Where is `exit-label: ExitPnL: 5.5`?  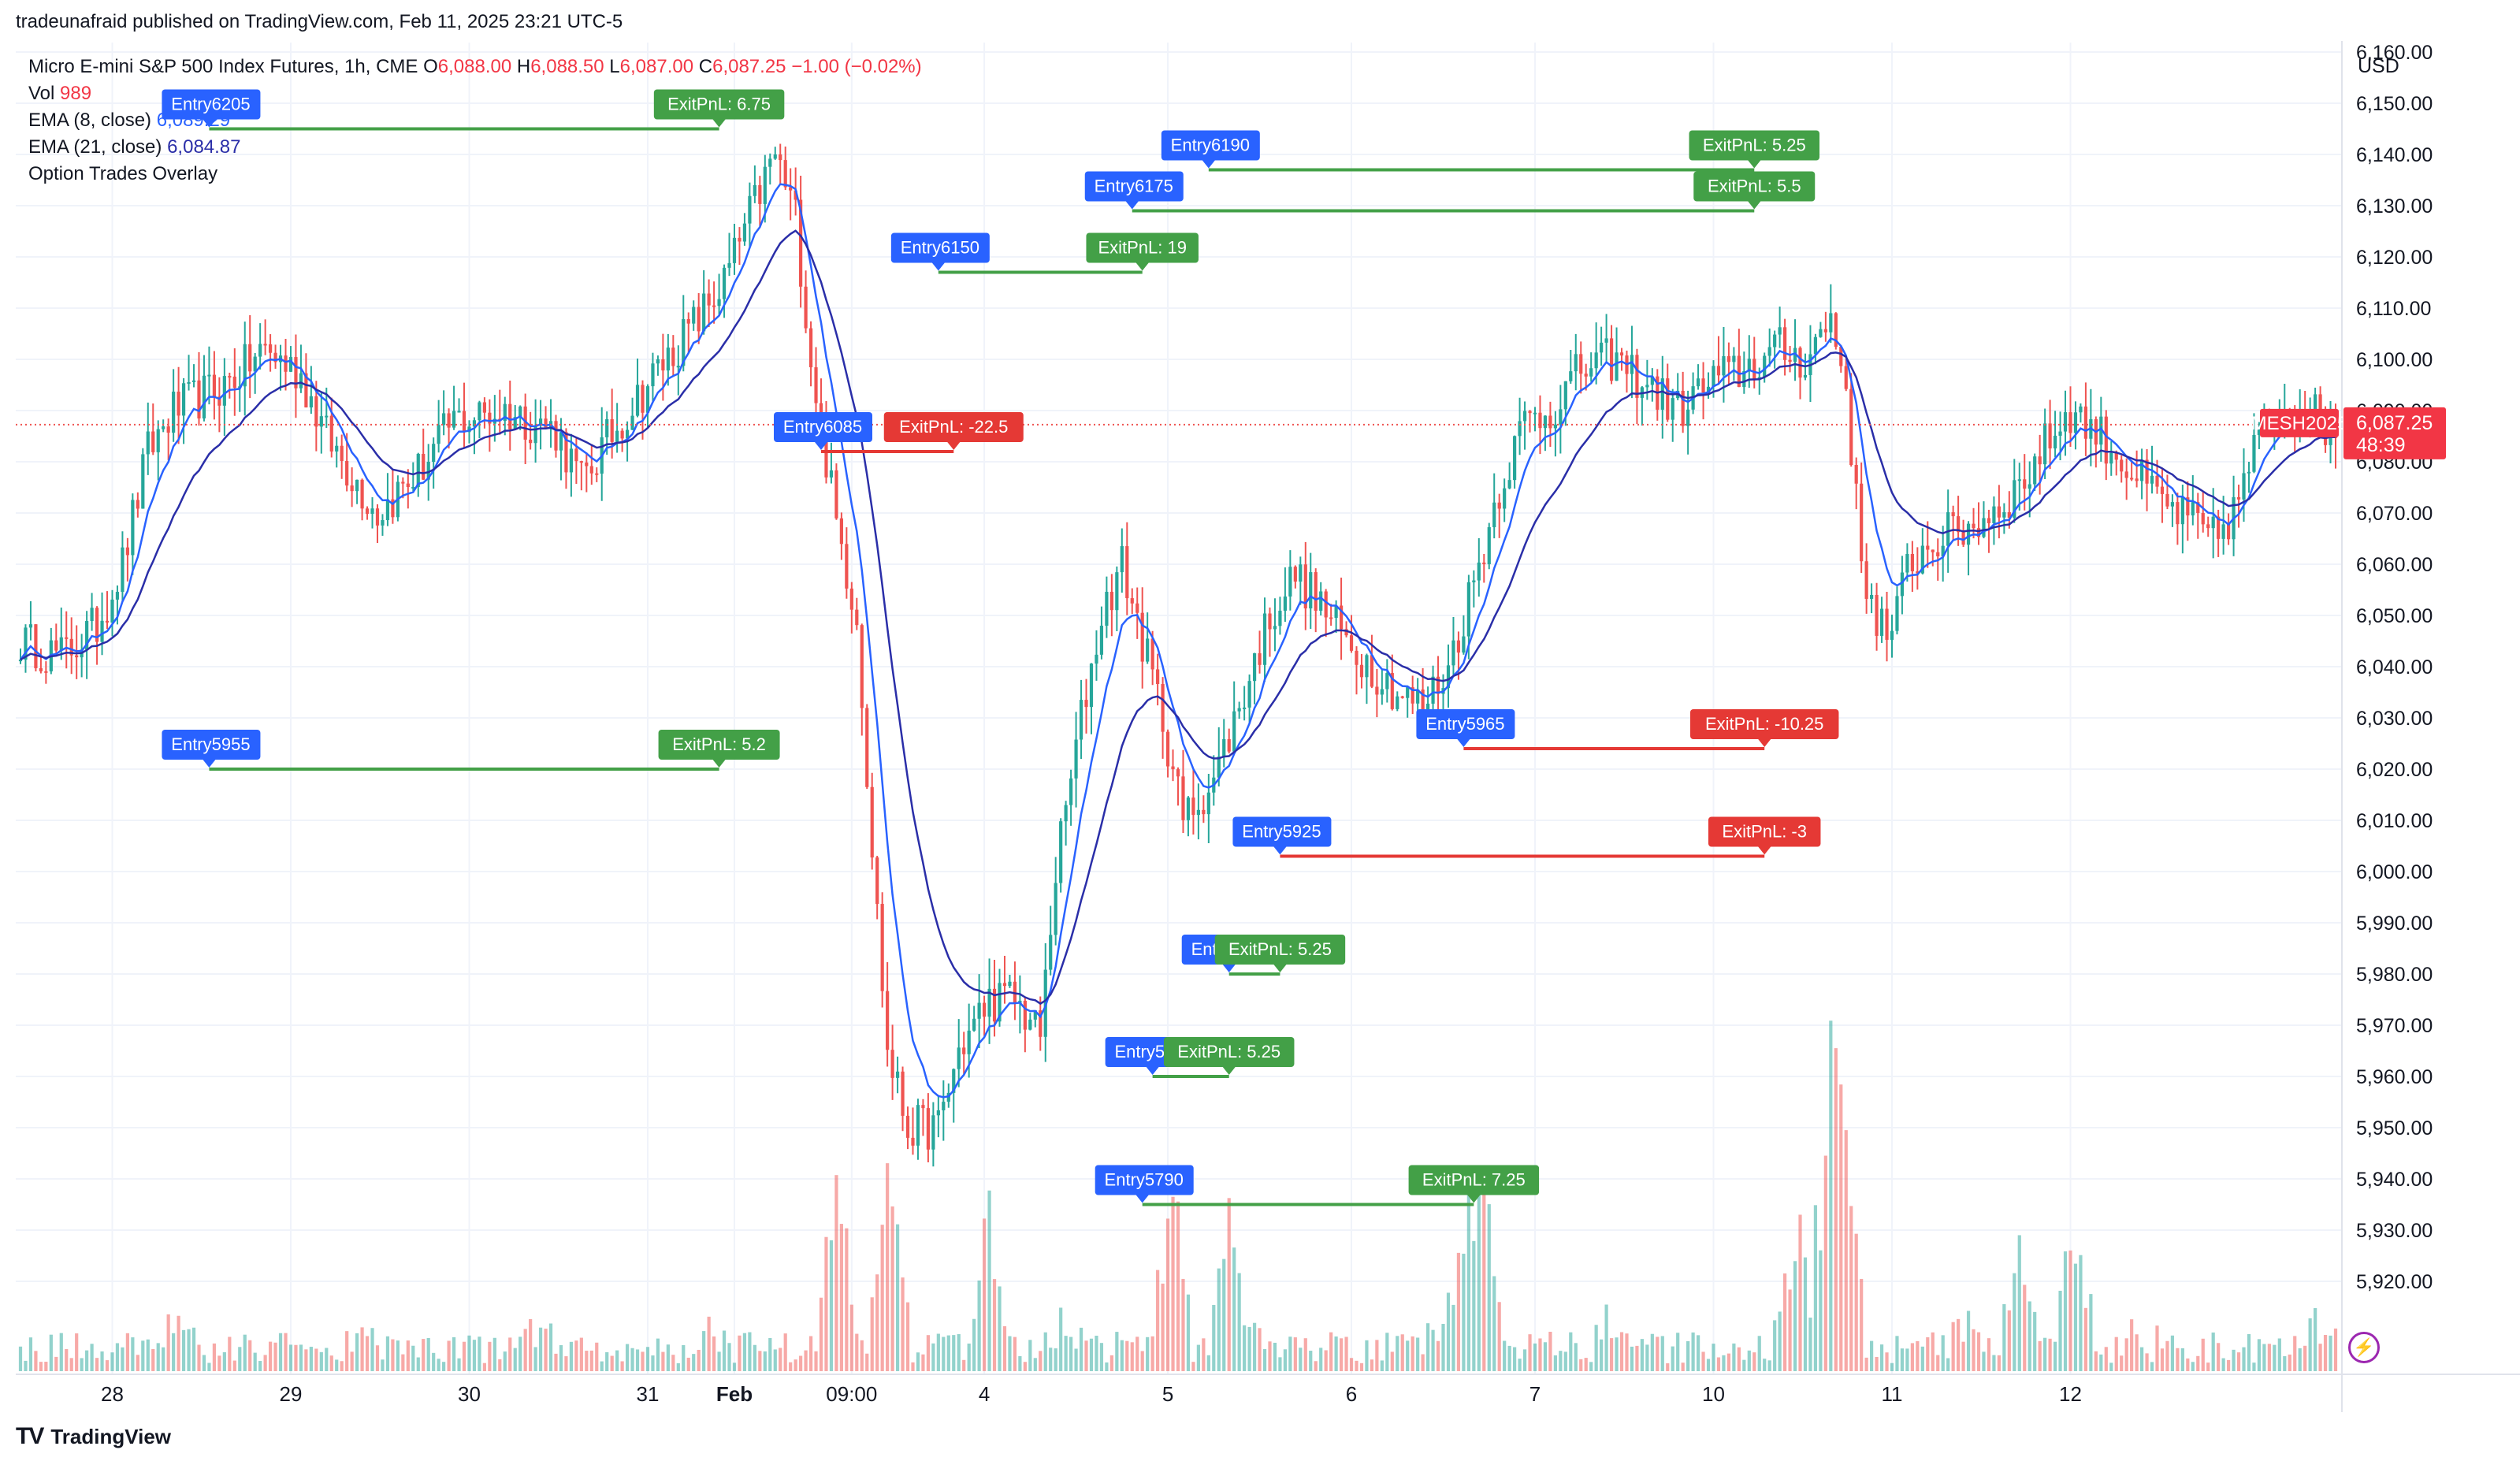
exit-label: ExitPnL: 5.5 is located at coordinates (1754, 190).